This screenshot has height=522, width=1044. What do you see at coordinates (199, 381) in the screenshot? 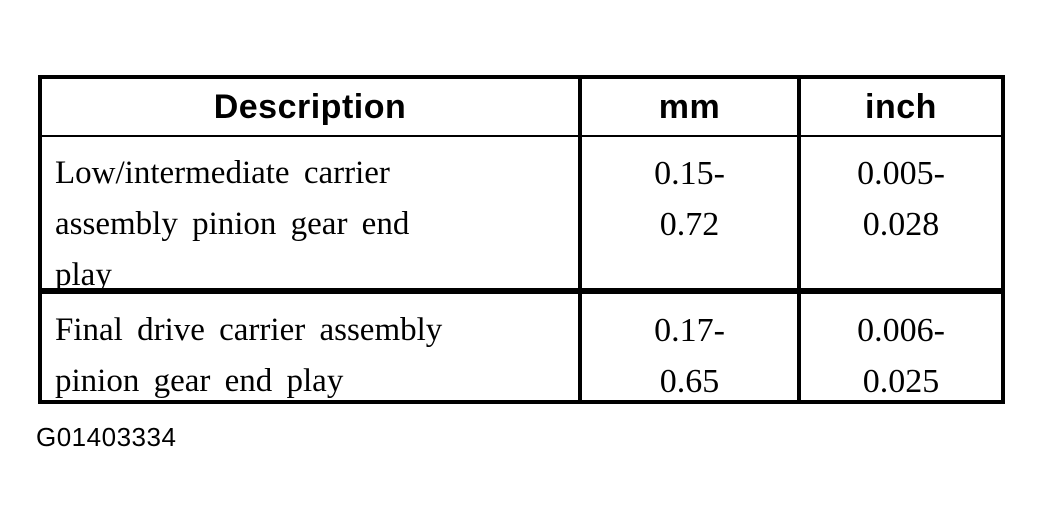
I see `description-line: pinion gear end play` at bounding box center [199, 381].